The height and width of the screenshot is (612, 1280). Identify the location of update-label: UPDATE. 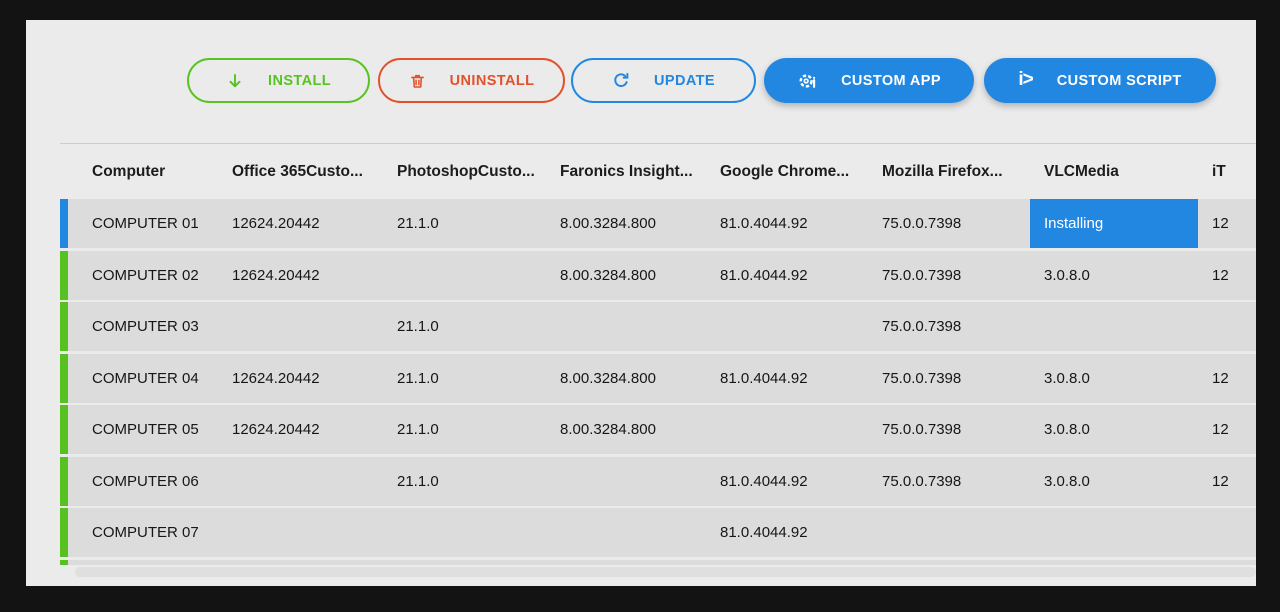
(684, 80).